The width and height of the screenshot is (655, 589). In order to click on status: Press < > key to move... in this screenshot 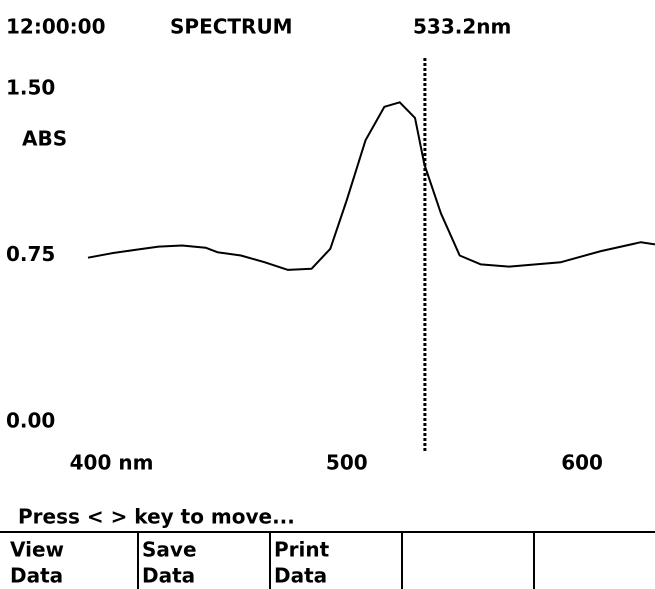, I will do `click(156, 517)`.